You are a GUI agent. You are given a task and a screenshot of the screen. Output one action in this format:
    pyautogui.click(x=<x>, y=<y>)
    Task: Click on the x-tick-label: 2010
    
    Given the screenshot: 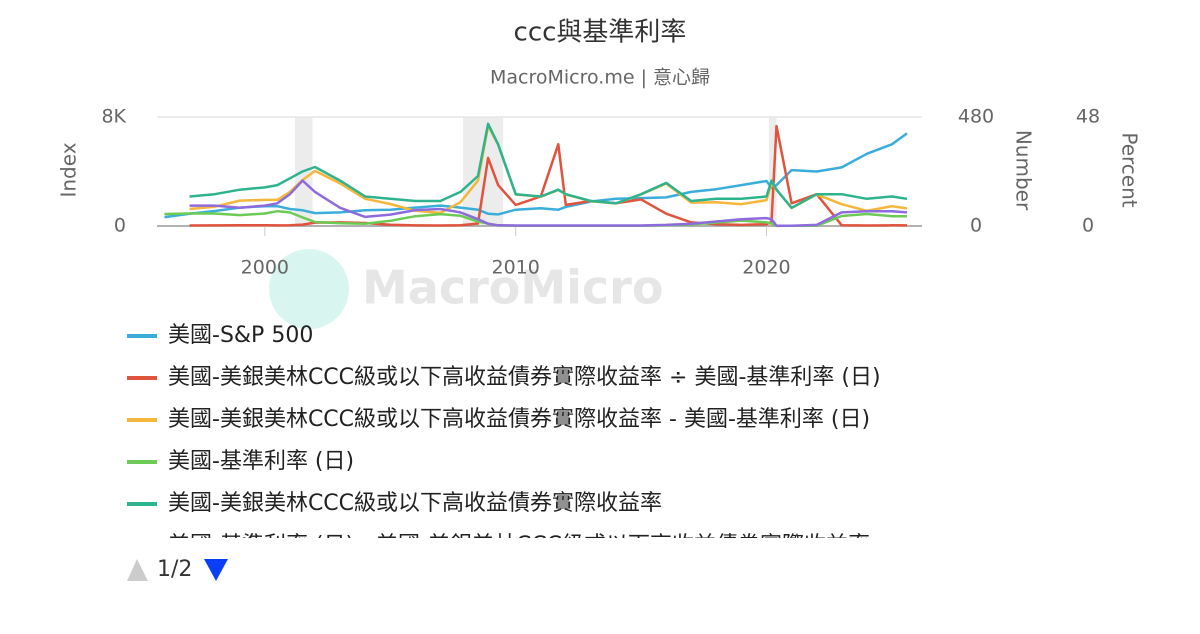 What is the action you would take?
    pyautogui.click(x=515, y=268)
    